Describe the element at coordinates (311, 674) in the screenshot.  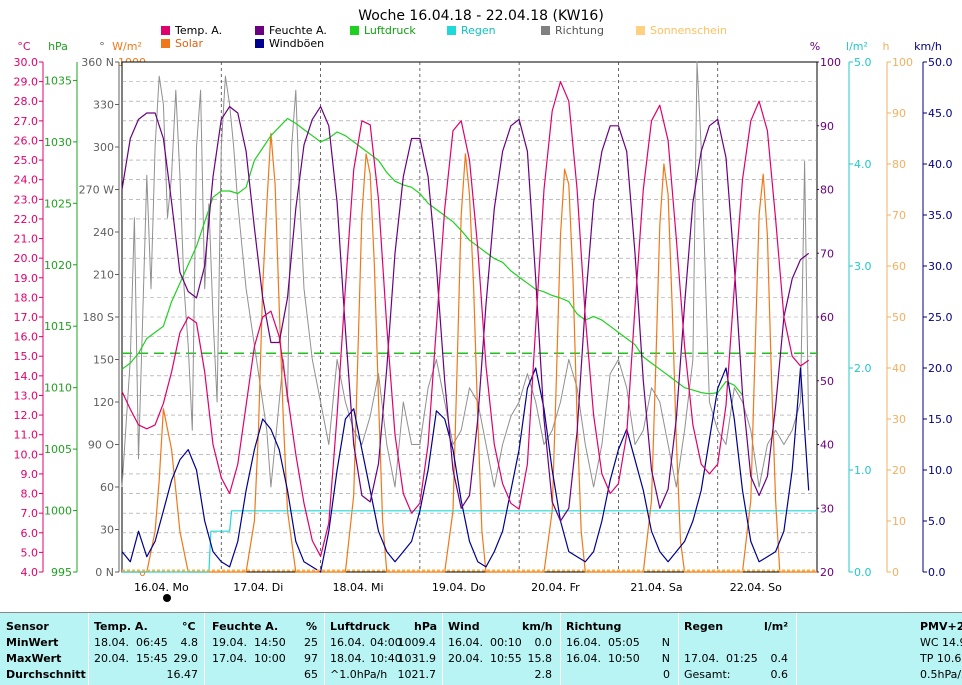
I see `stats-hum-value: 65` at that location.